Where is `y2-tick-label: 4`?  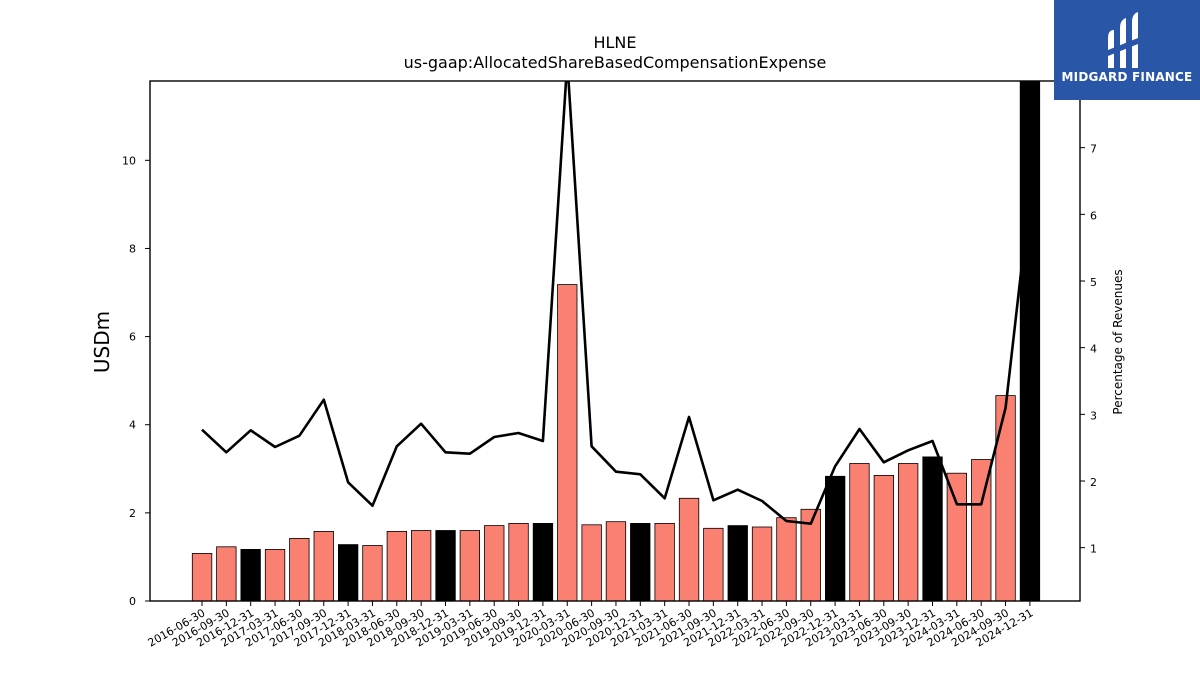
y2-tick-label: 4 is located at coordinates (1093, 349).